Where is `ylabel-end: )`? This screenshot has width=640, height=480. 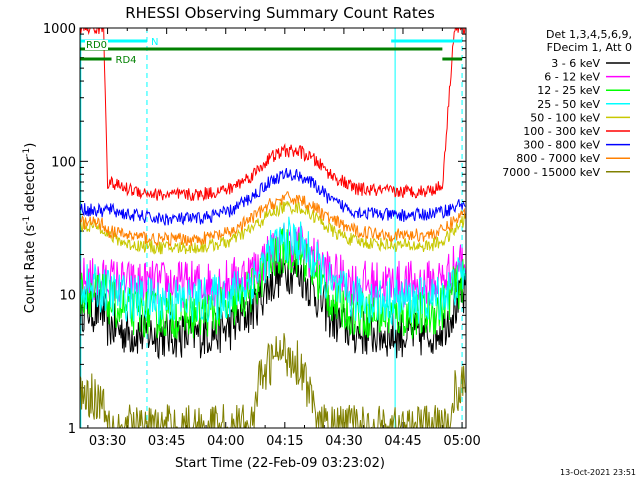 ylabel-end: ) is located at coordinates (30, 145).